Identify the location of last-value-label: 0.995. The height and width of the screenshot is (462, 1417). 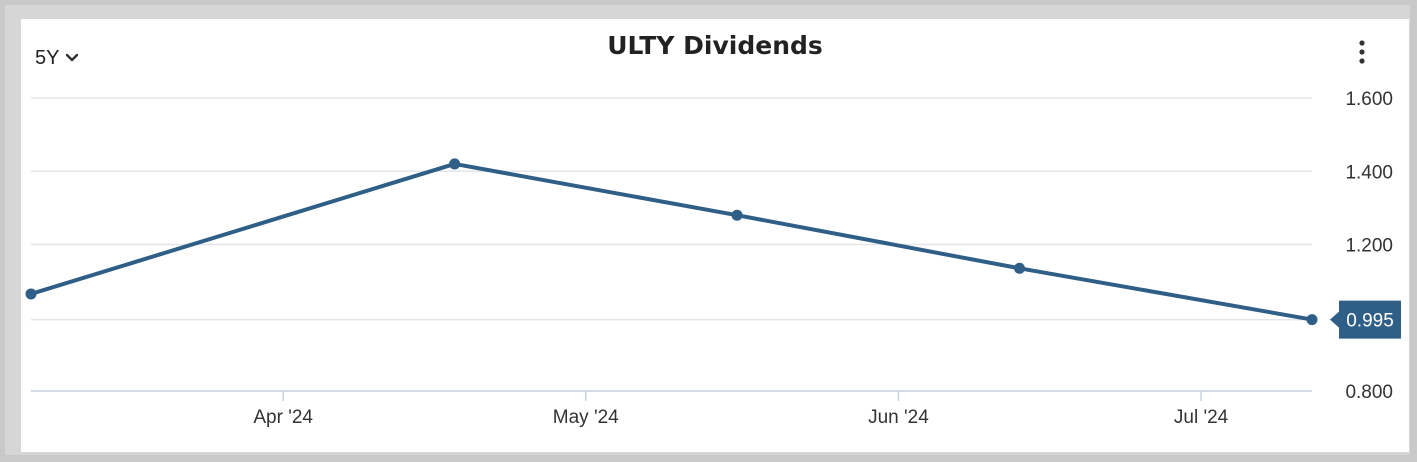
(1370, 321).